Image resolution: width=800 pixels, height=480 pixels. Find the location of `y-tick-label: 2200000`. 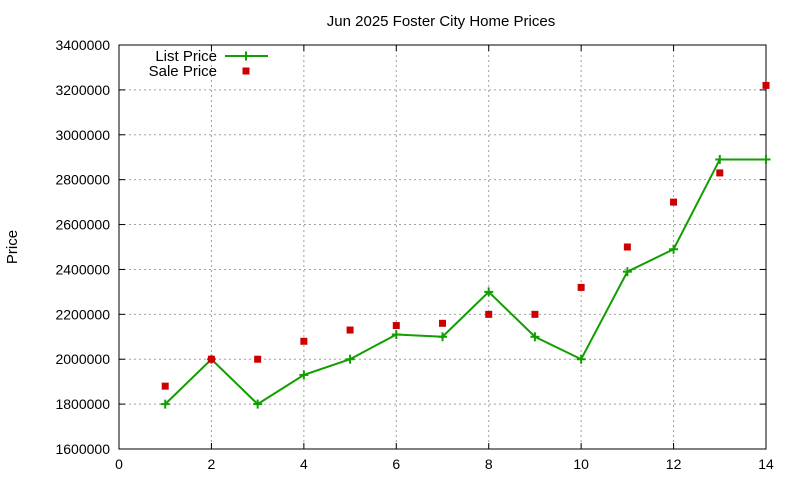

y-tick-label: 2200000 is located at coordinates (82, 314).